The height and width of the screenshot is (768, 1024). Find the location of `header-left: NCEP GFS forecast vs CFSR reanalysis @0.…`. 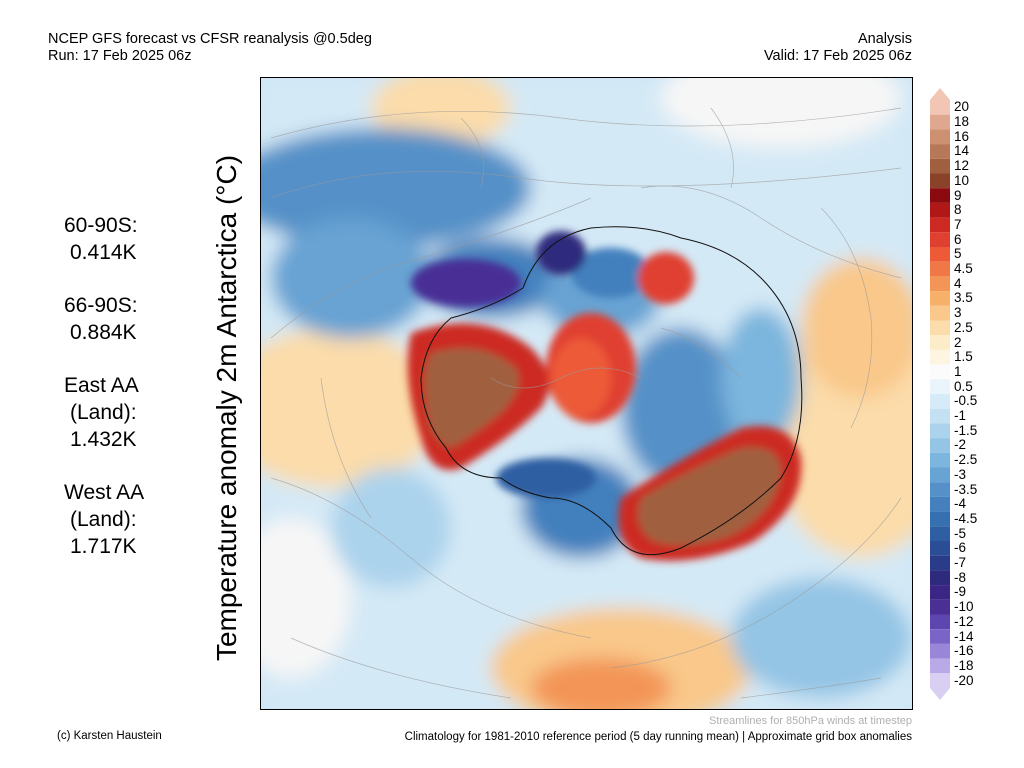

header-left: NCEP GFS forecast vs CFSR reanalysis @0.… is located at coordinates (210, 48).